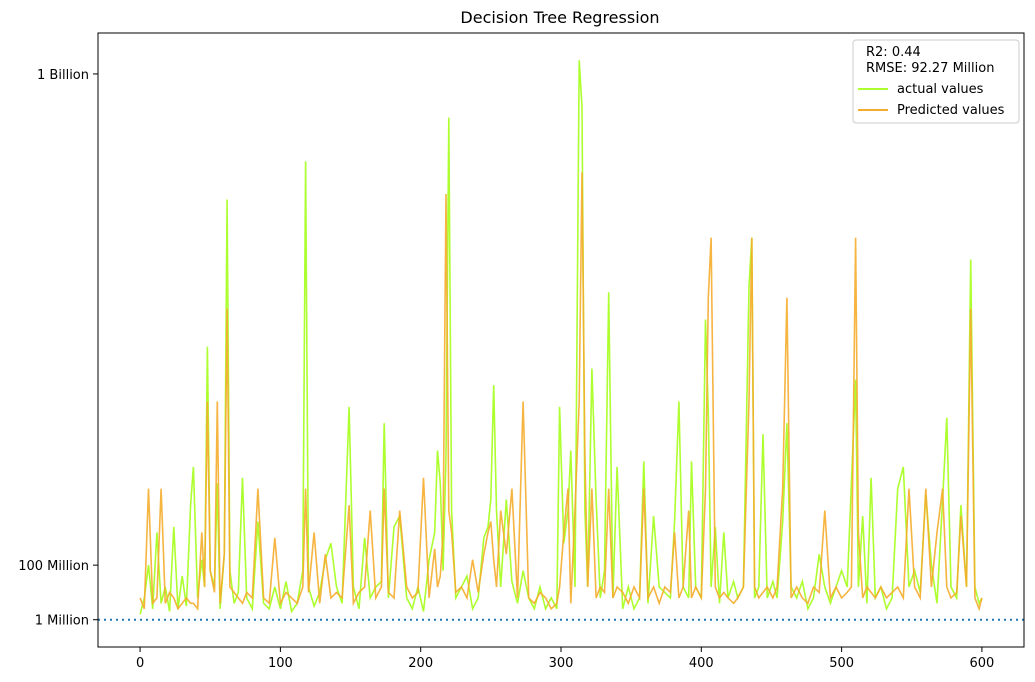 The image size is (1035, 682). Describe the element at coordinates (893, 52) in the screenshot. I see `legend-metric-r2: R2: 0.44` at that location.